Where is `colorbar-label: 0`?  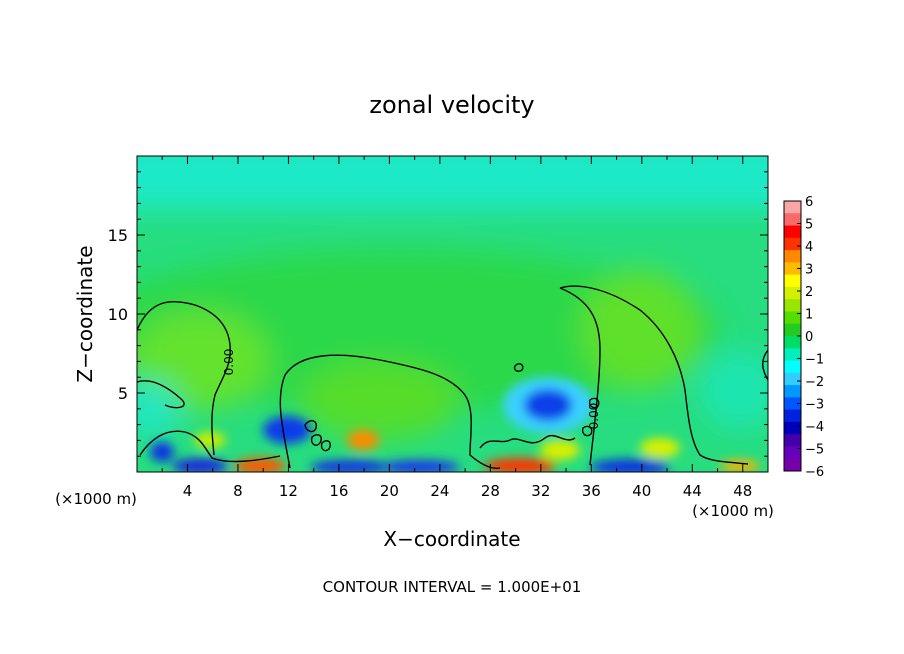 colorbar-label: 0 is located at coordinates (809, 337).